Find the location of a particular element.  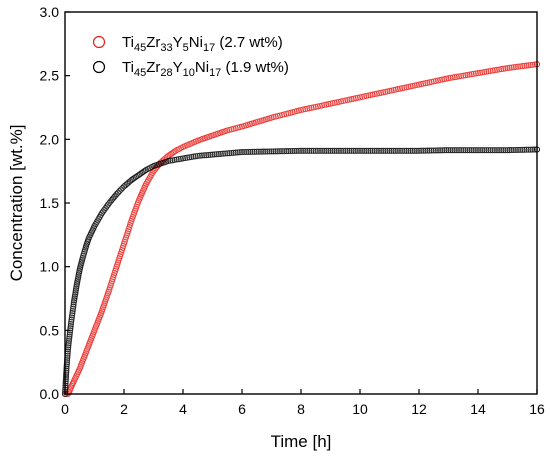

legend-text-part: (2.7 wt%) is located at coordinates (249, 42).